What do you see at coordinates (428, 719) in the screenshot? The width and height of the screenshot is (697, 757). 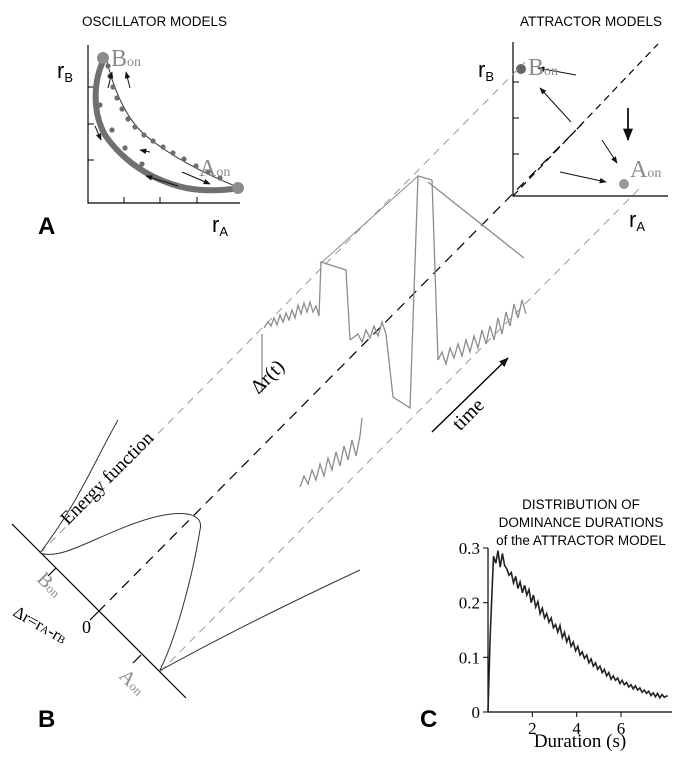 I see `panel-c-letter: C` at bounding box center [428, 719].